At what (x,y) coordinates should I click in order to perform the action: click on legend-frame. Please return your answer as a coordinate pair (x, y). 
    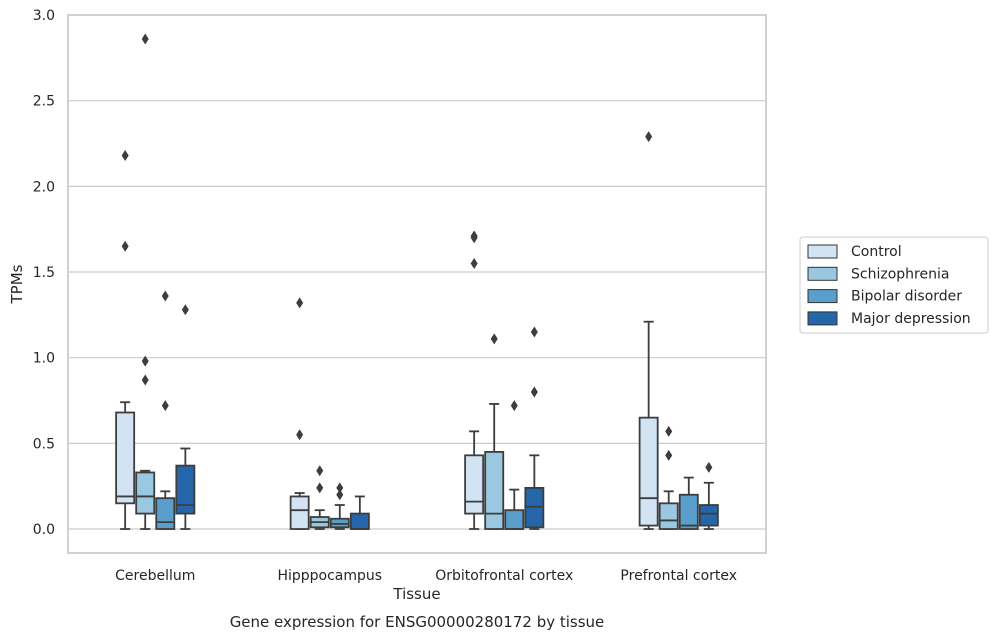
    Looking at the image, I should click on (894, 285).